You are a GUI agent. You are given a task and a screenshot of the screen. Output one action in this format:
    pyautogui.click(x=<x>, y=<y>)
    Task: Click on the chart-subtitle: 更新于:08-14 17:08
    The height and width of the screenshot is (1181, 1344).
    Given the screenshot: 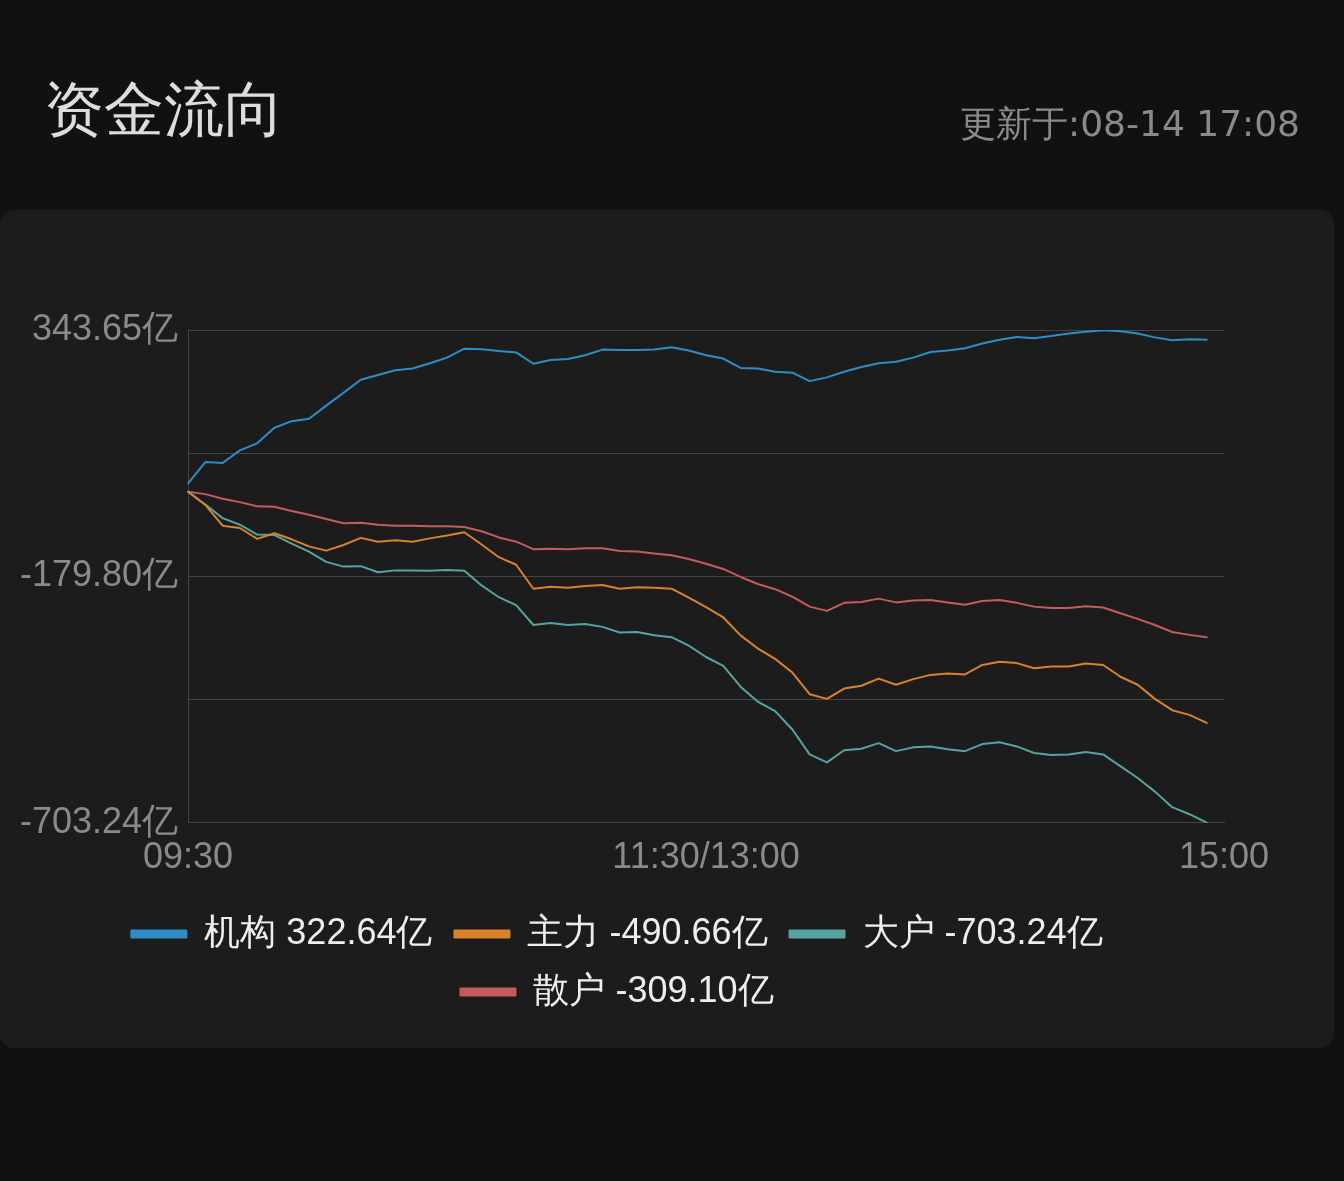 What is the action you would take?
    pyautogui.click(x=1130, y=124)
    